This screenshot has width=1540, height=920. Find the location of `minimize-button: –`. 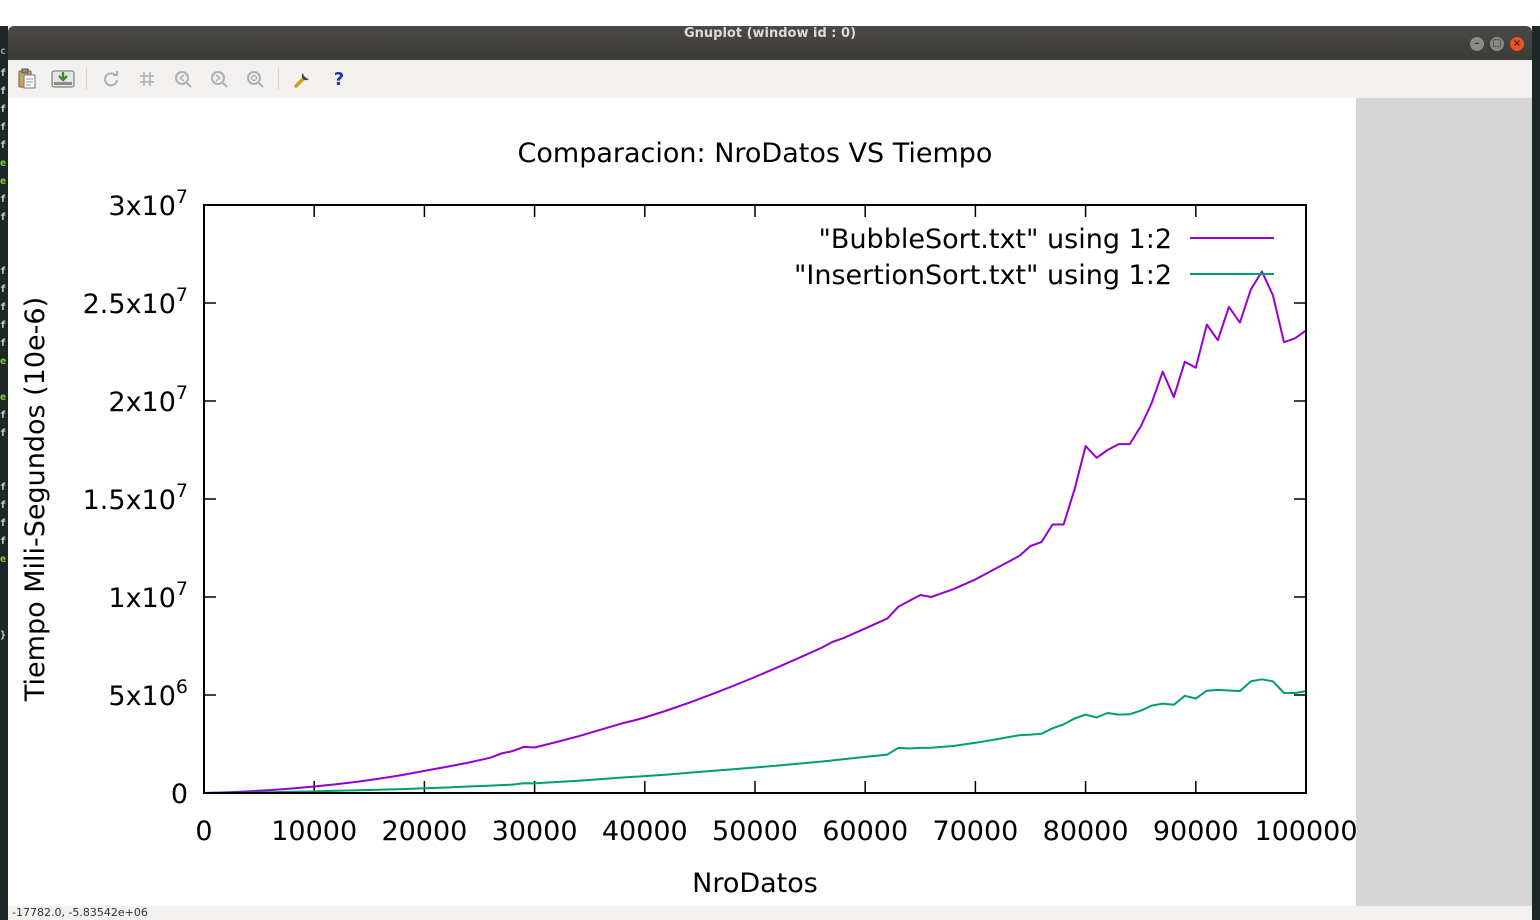

minimize-button: – is located at coordinates (1477, 44).